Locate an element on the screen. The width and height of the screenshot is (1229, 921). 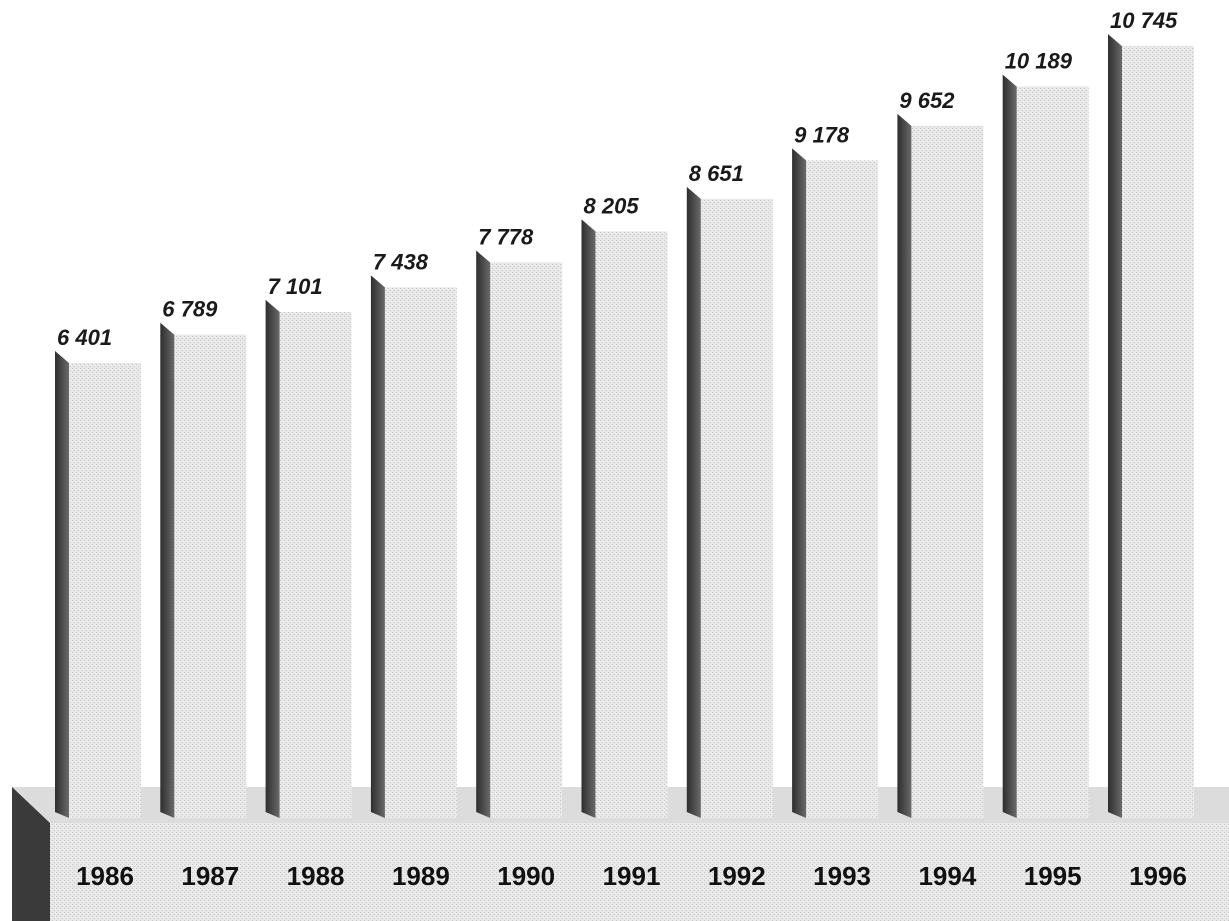
tick-label-1996: 1996 is located at coordinates (1158, 876).